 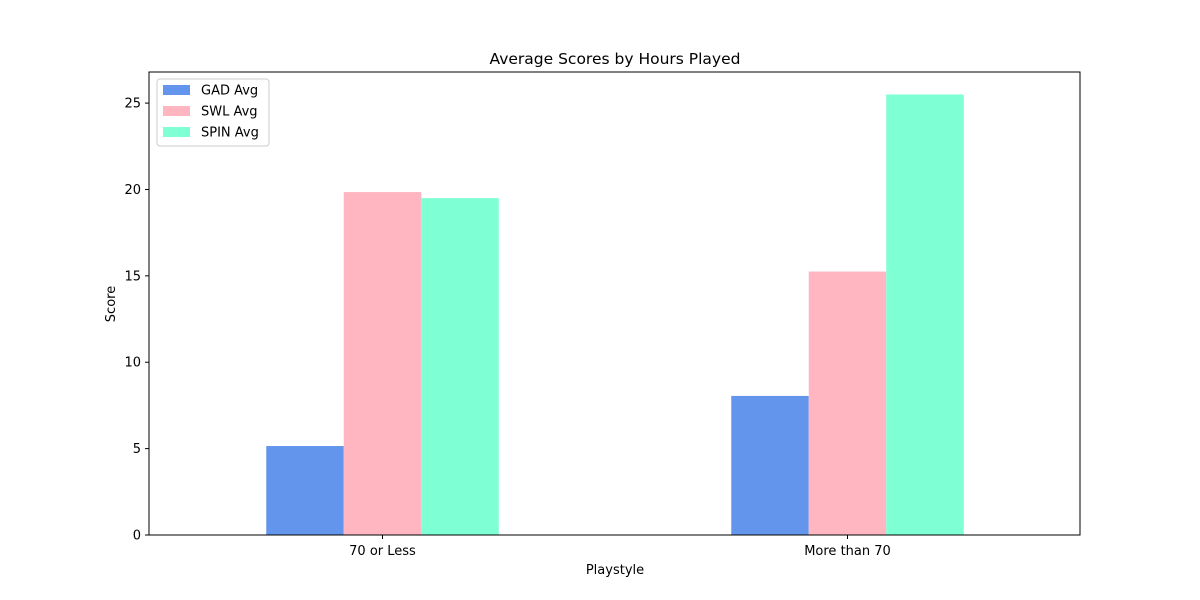 What do you see at coordinates (615, 570) in the screenshot?
I see `x-axis-label: Playstyle` at bounding box center [615, 570].